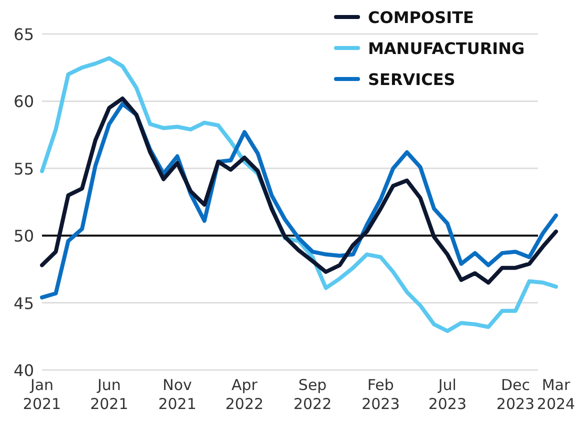 This screenshot has width=577, height=430. I want to click on y-tick-label: 65, so click(24, 34).